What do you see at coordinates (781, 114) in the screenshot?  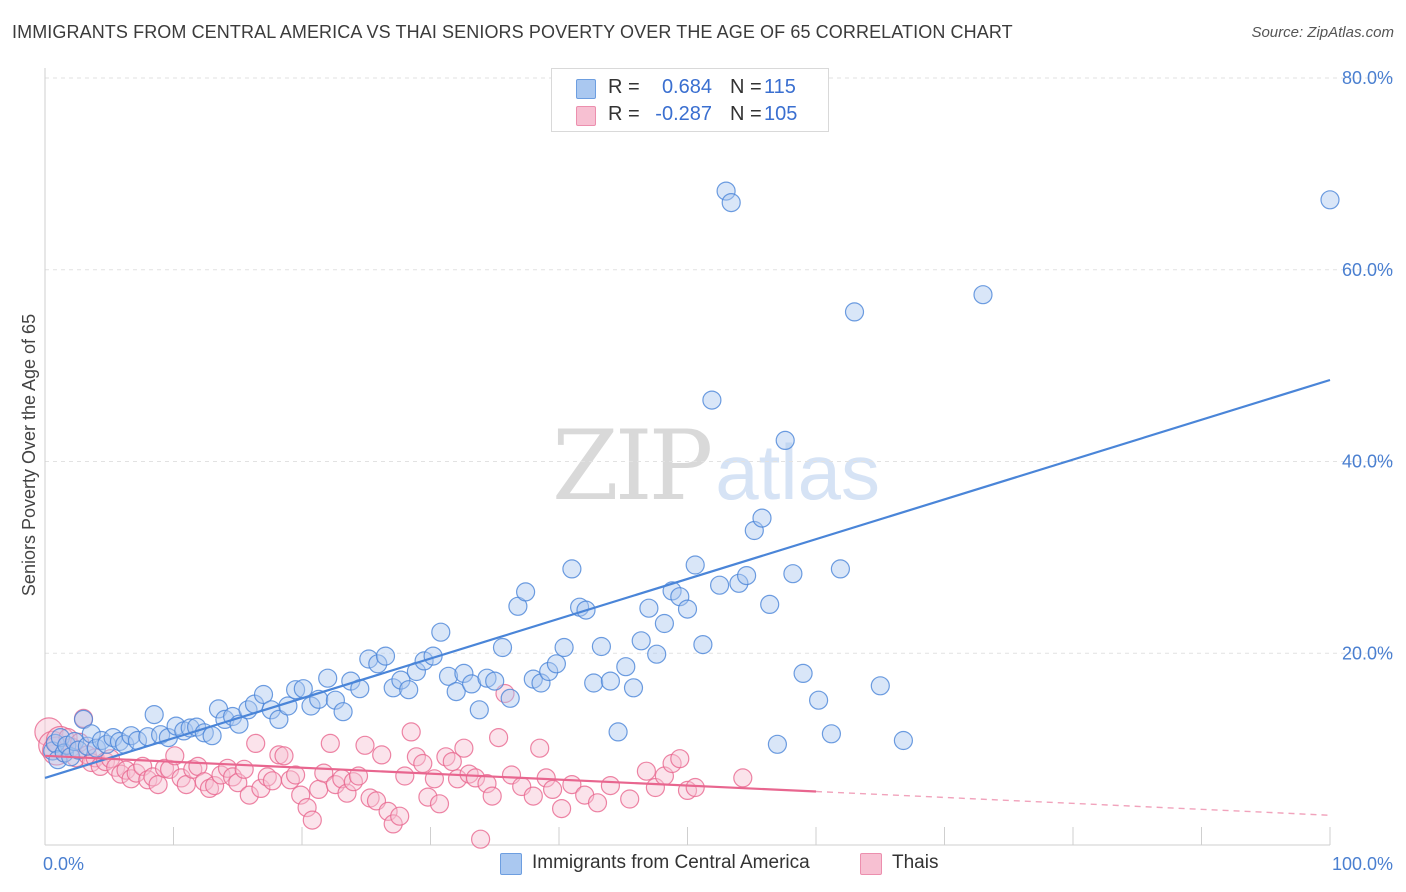 I see `legend-n-value: 105` at bounding box center [781, 114].